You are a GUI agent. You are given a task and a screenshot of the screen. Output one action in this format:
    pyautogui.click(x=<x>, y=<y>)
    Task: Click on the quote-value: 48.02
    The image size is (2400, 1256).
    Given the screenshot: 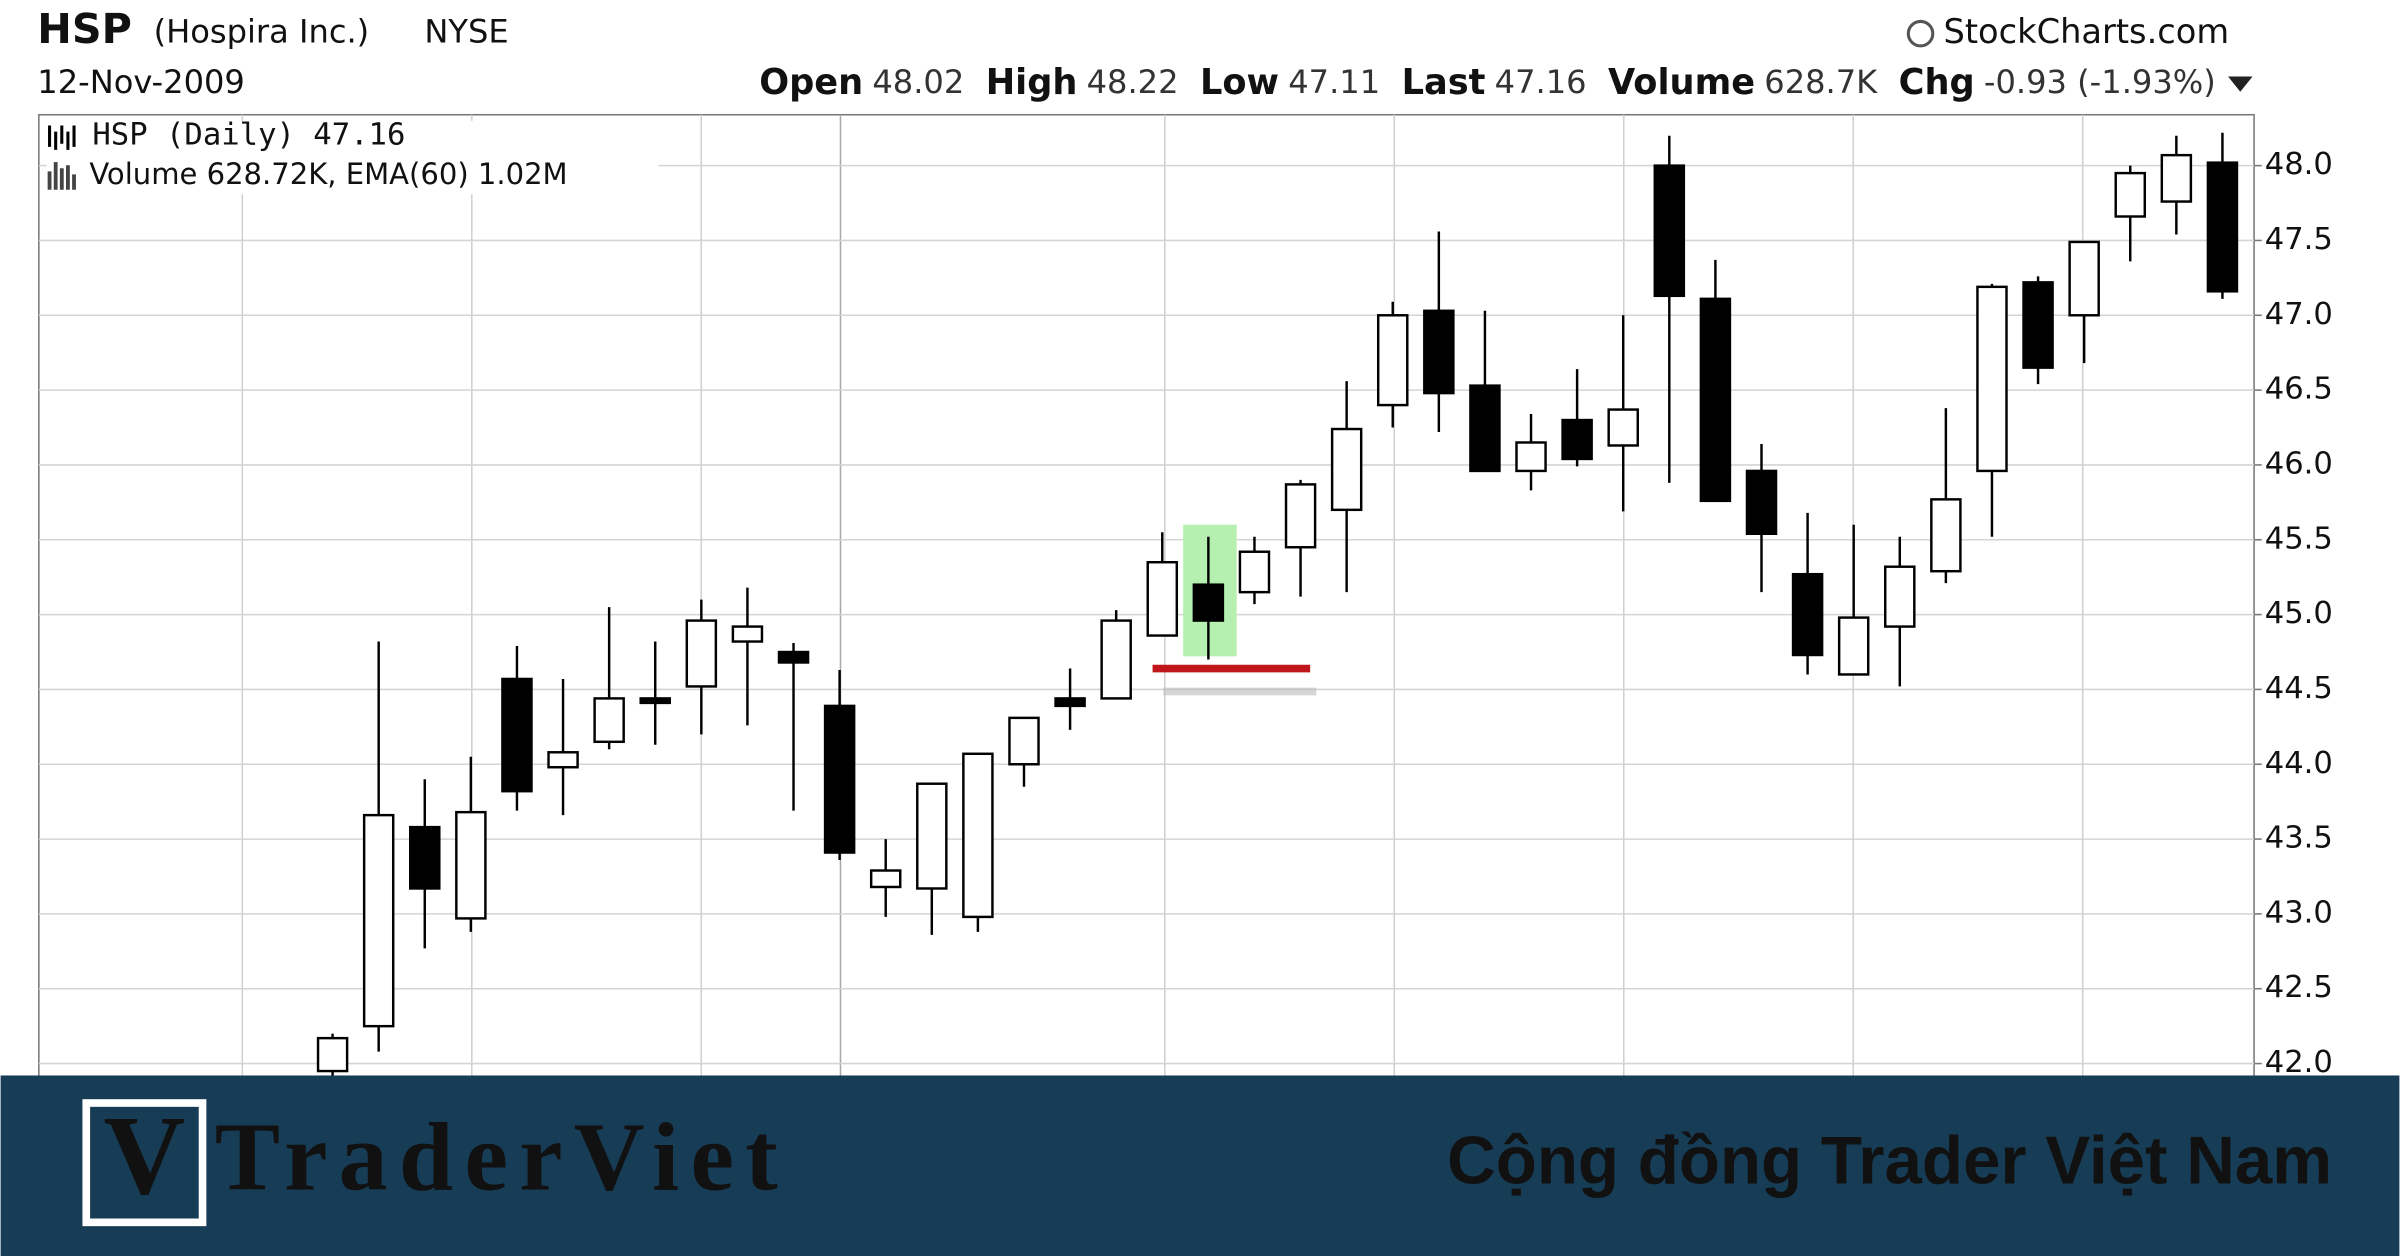 What is the action you would take?
    pyautogui.click(x=918, y=82)
    